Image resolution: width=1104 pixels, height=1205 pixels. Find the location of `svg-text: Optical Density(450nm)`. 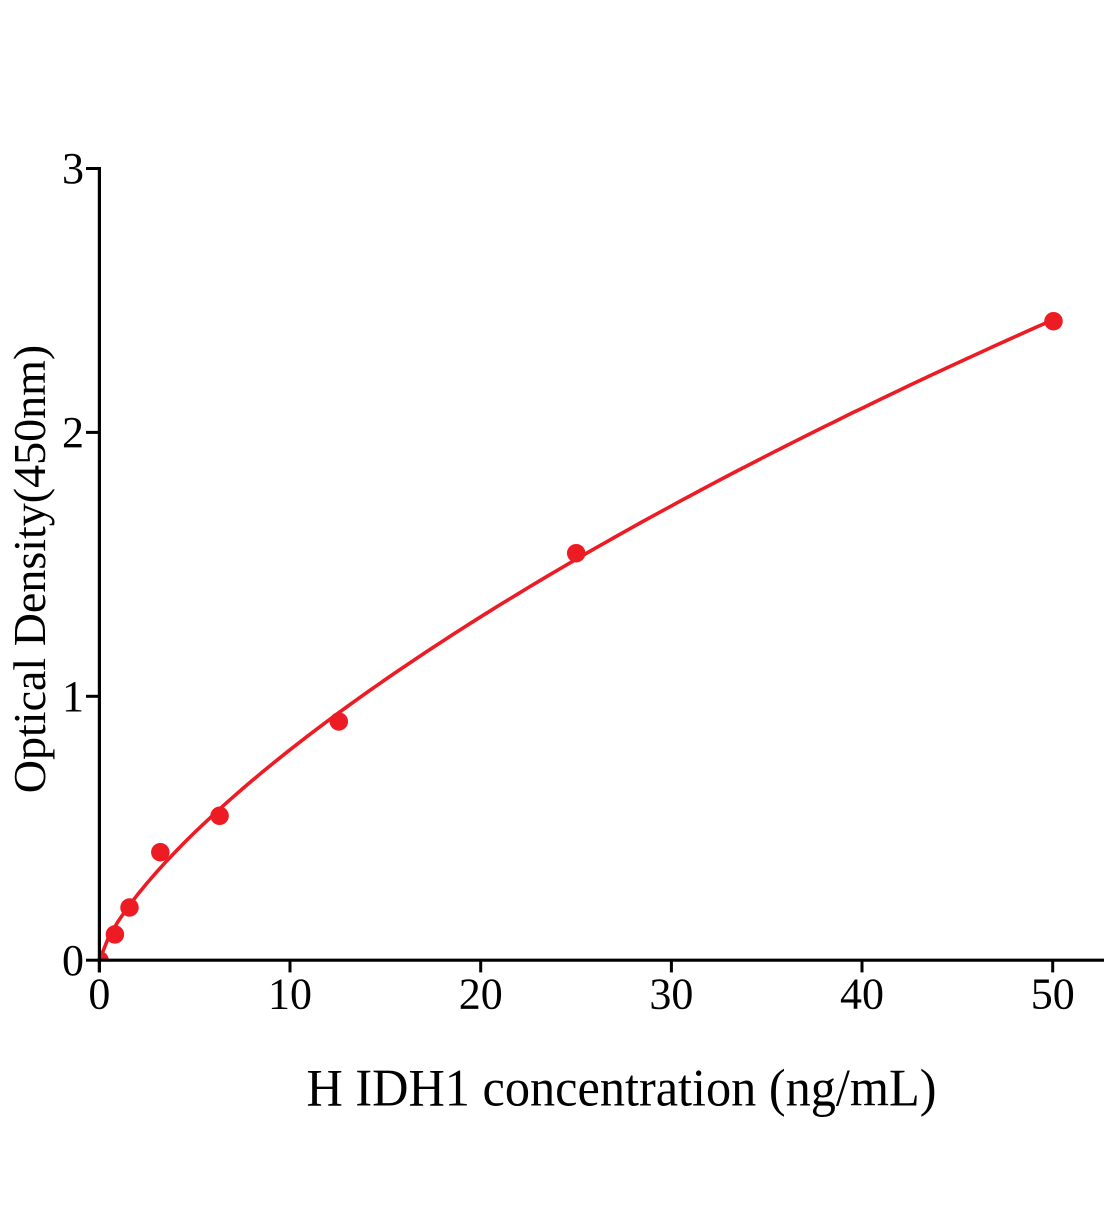

svg-text: Optical Density(450nm) is located at coordinates (29, 569).